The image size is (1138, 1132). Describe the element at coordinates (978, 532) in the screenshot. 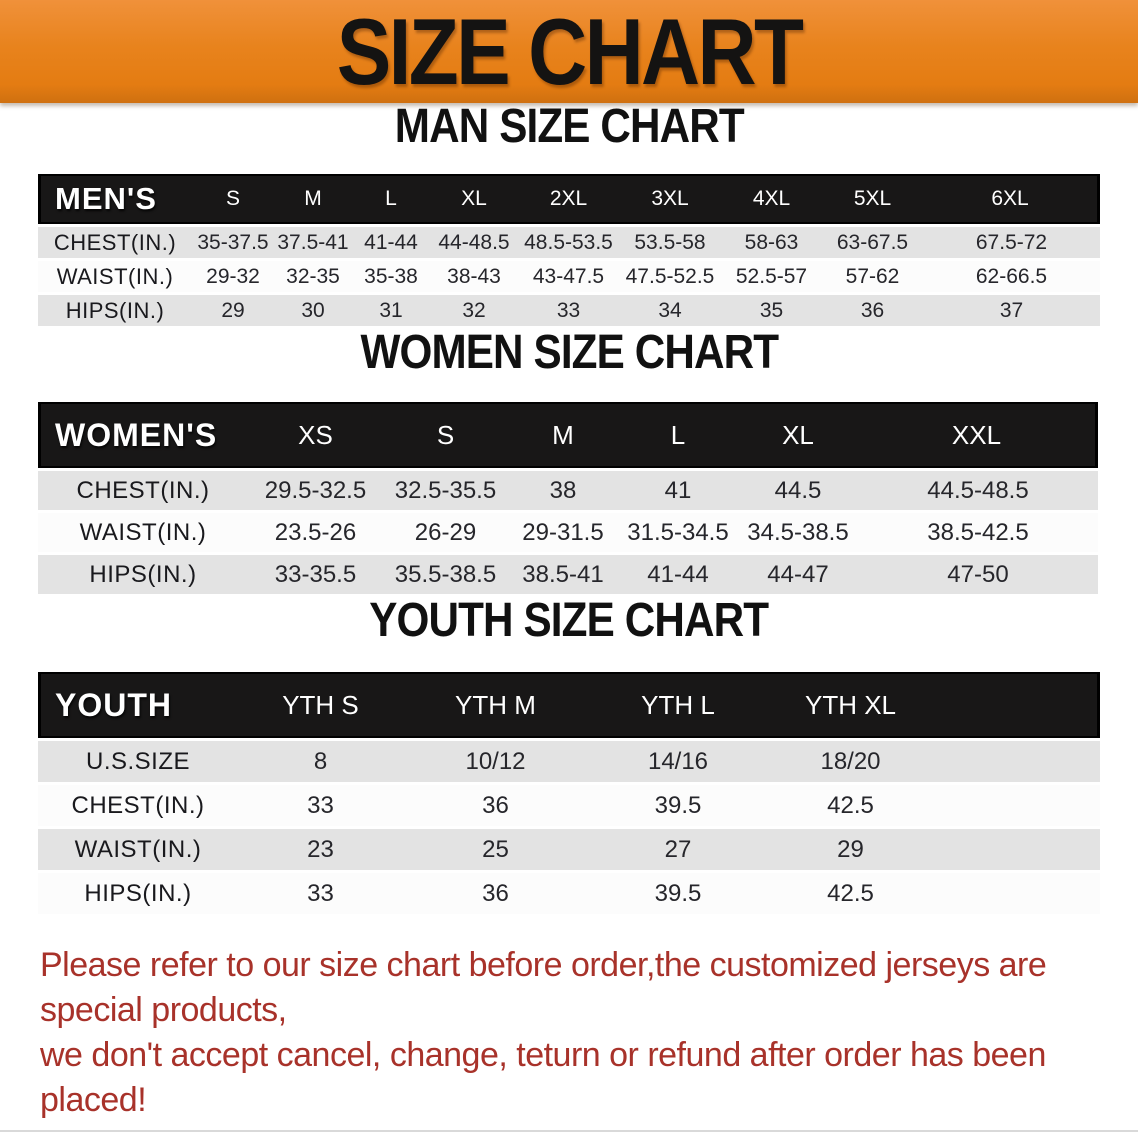

I see `size-cell: 38.5-42.5` at that location.